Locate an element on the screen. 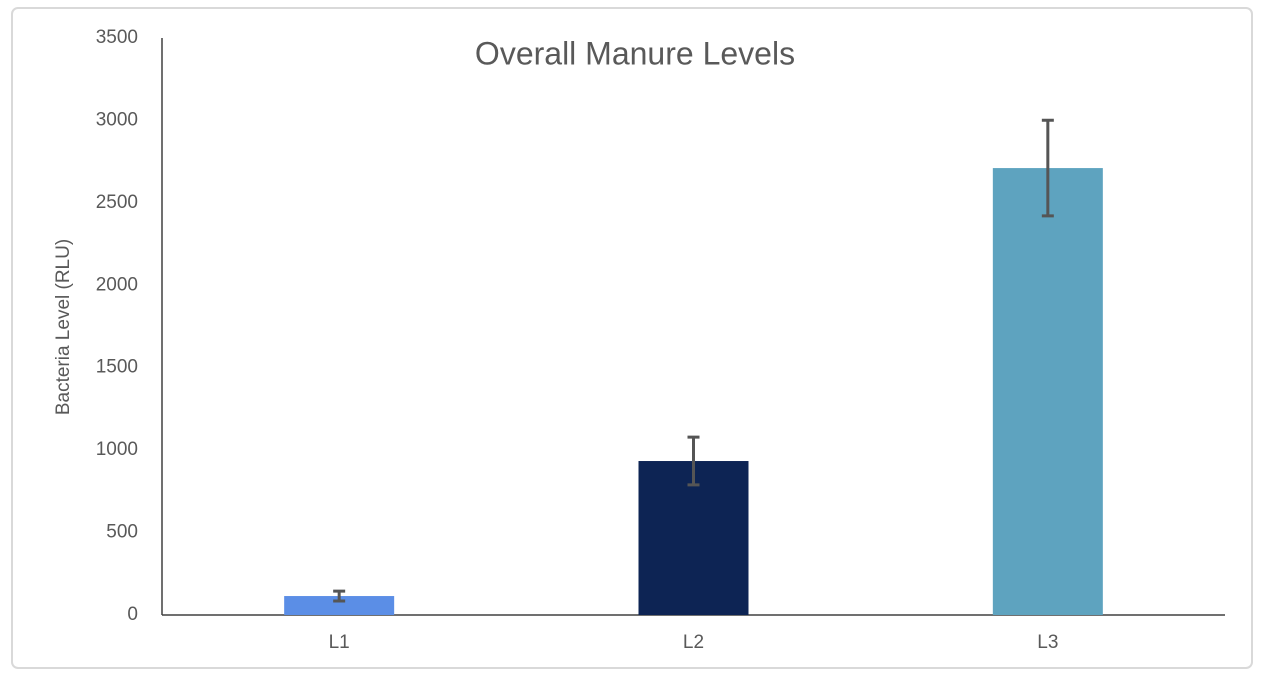  y-tick-label: 2000 is located at coordinates (117, 284).